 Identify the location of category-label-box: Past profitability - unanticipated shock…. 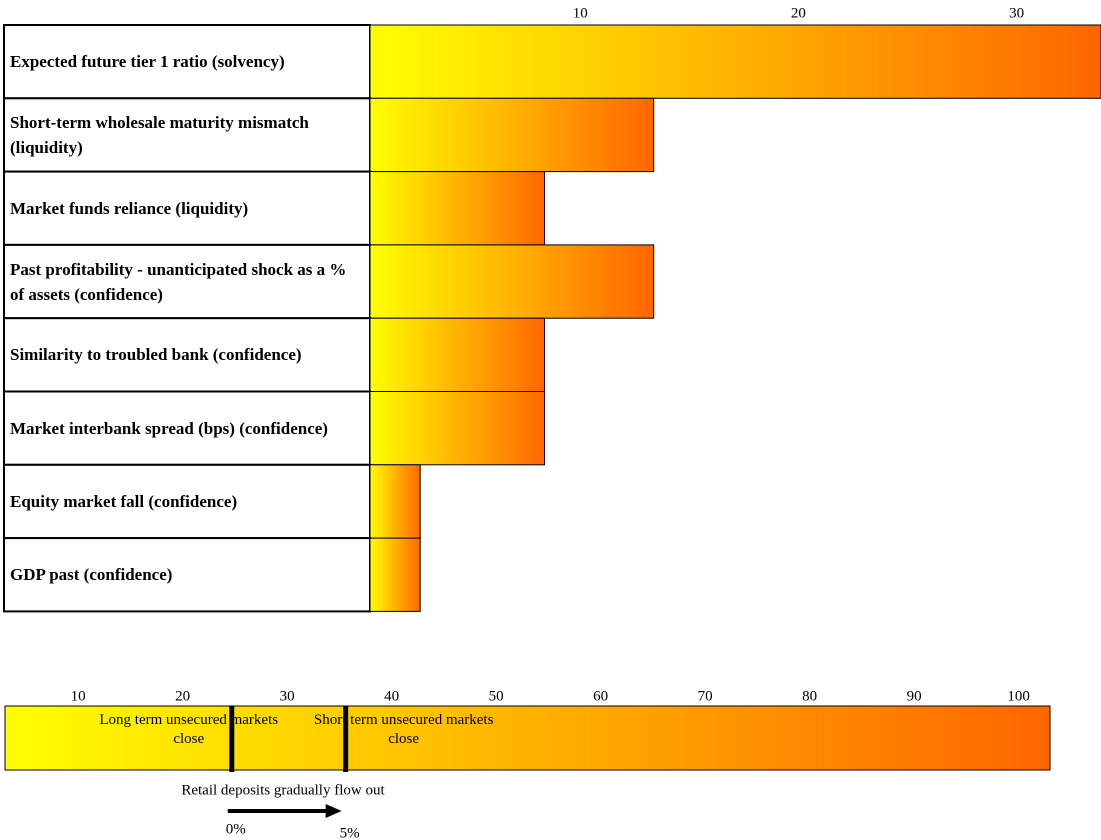
(178, 281).